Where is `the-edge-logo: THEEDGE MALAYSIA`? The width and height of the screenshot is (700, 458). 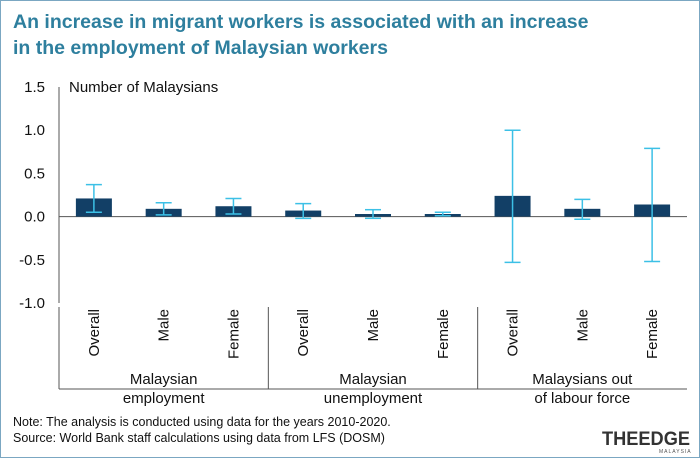
the-edge-logo: THEEDGE MALAYSIA is located at coordinates (647, 442).